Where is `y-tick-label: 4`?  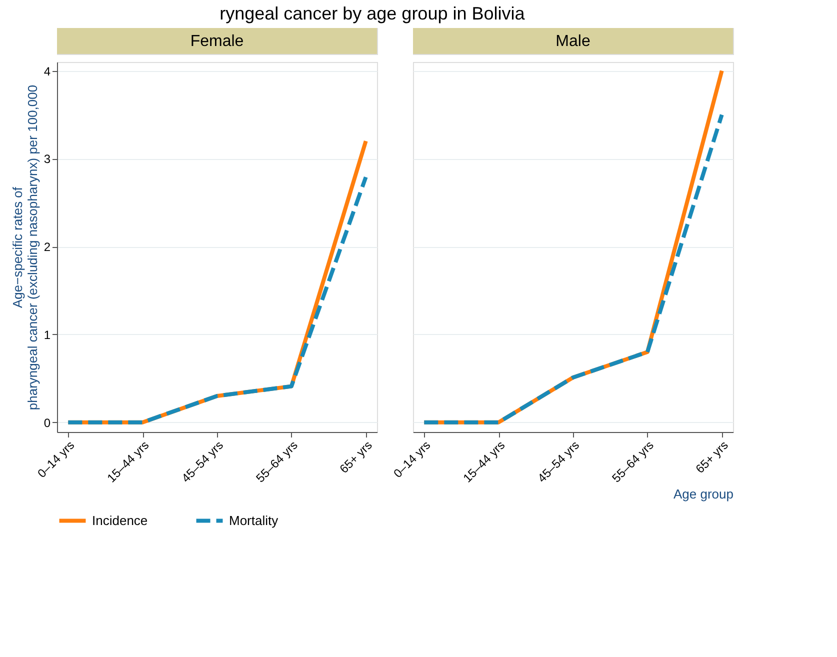 y-tick-label: 4 is located at coordinates (47, 71).